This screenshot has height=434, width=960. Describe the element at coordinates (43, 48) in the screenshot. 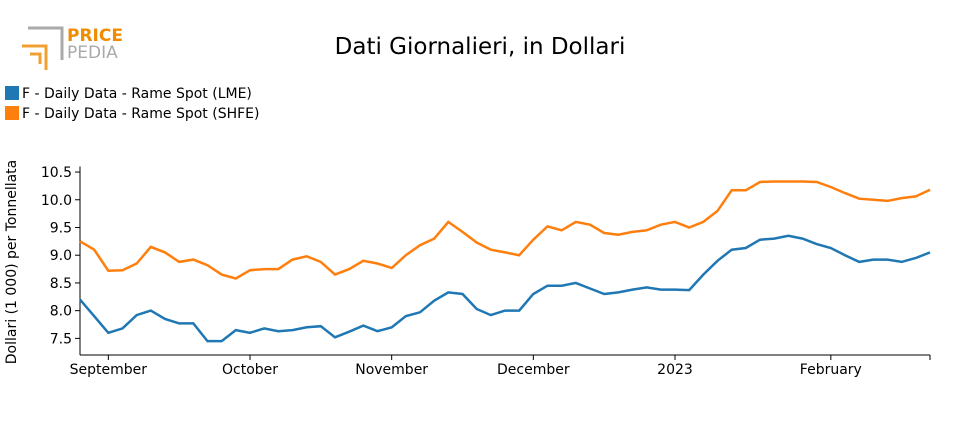

I see `logo-icon` at that location.